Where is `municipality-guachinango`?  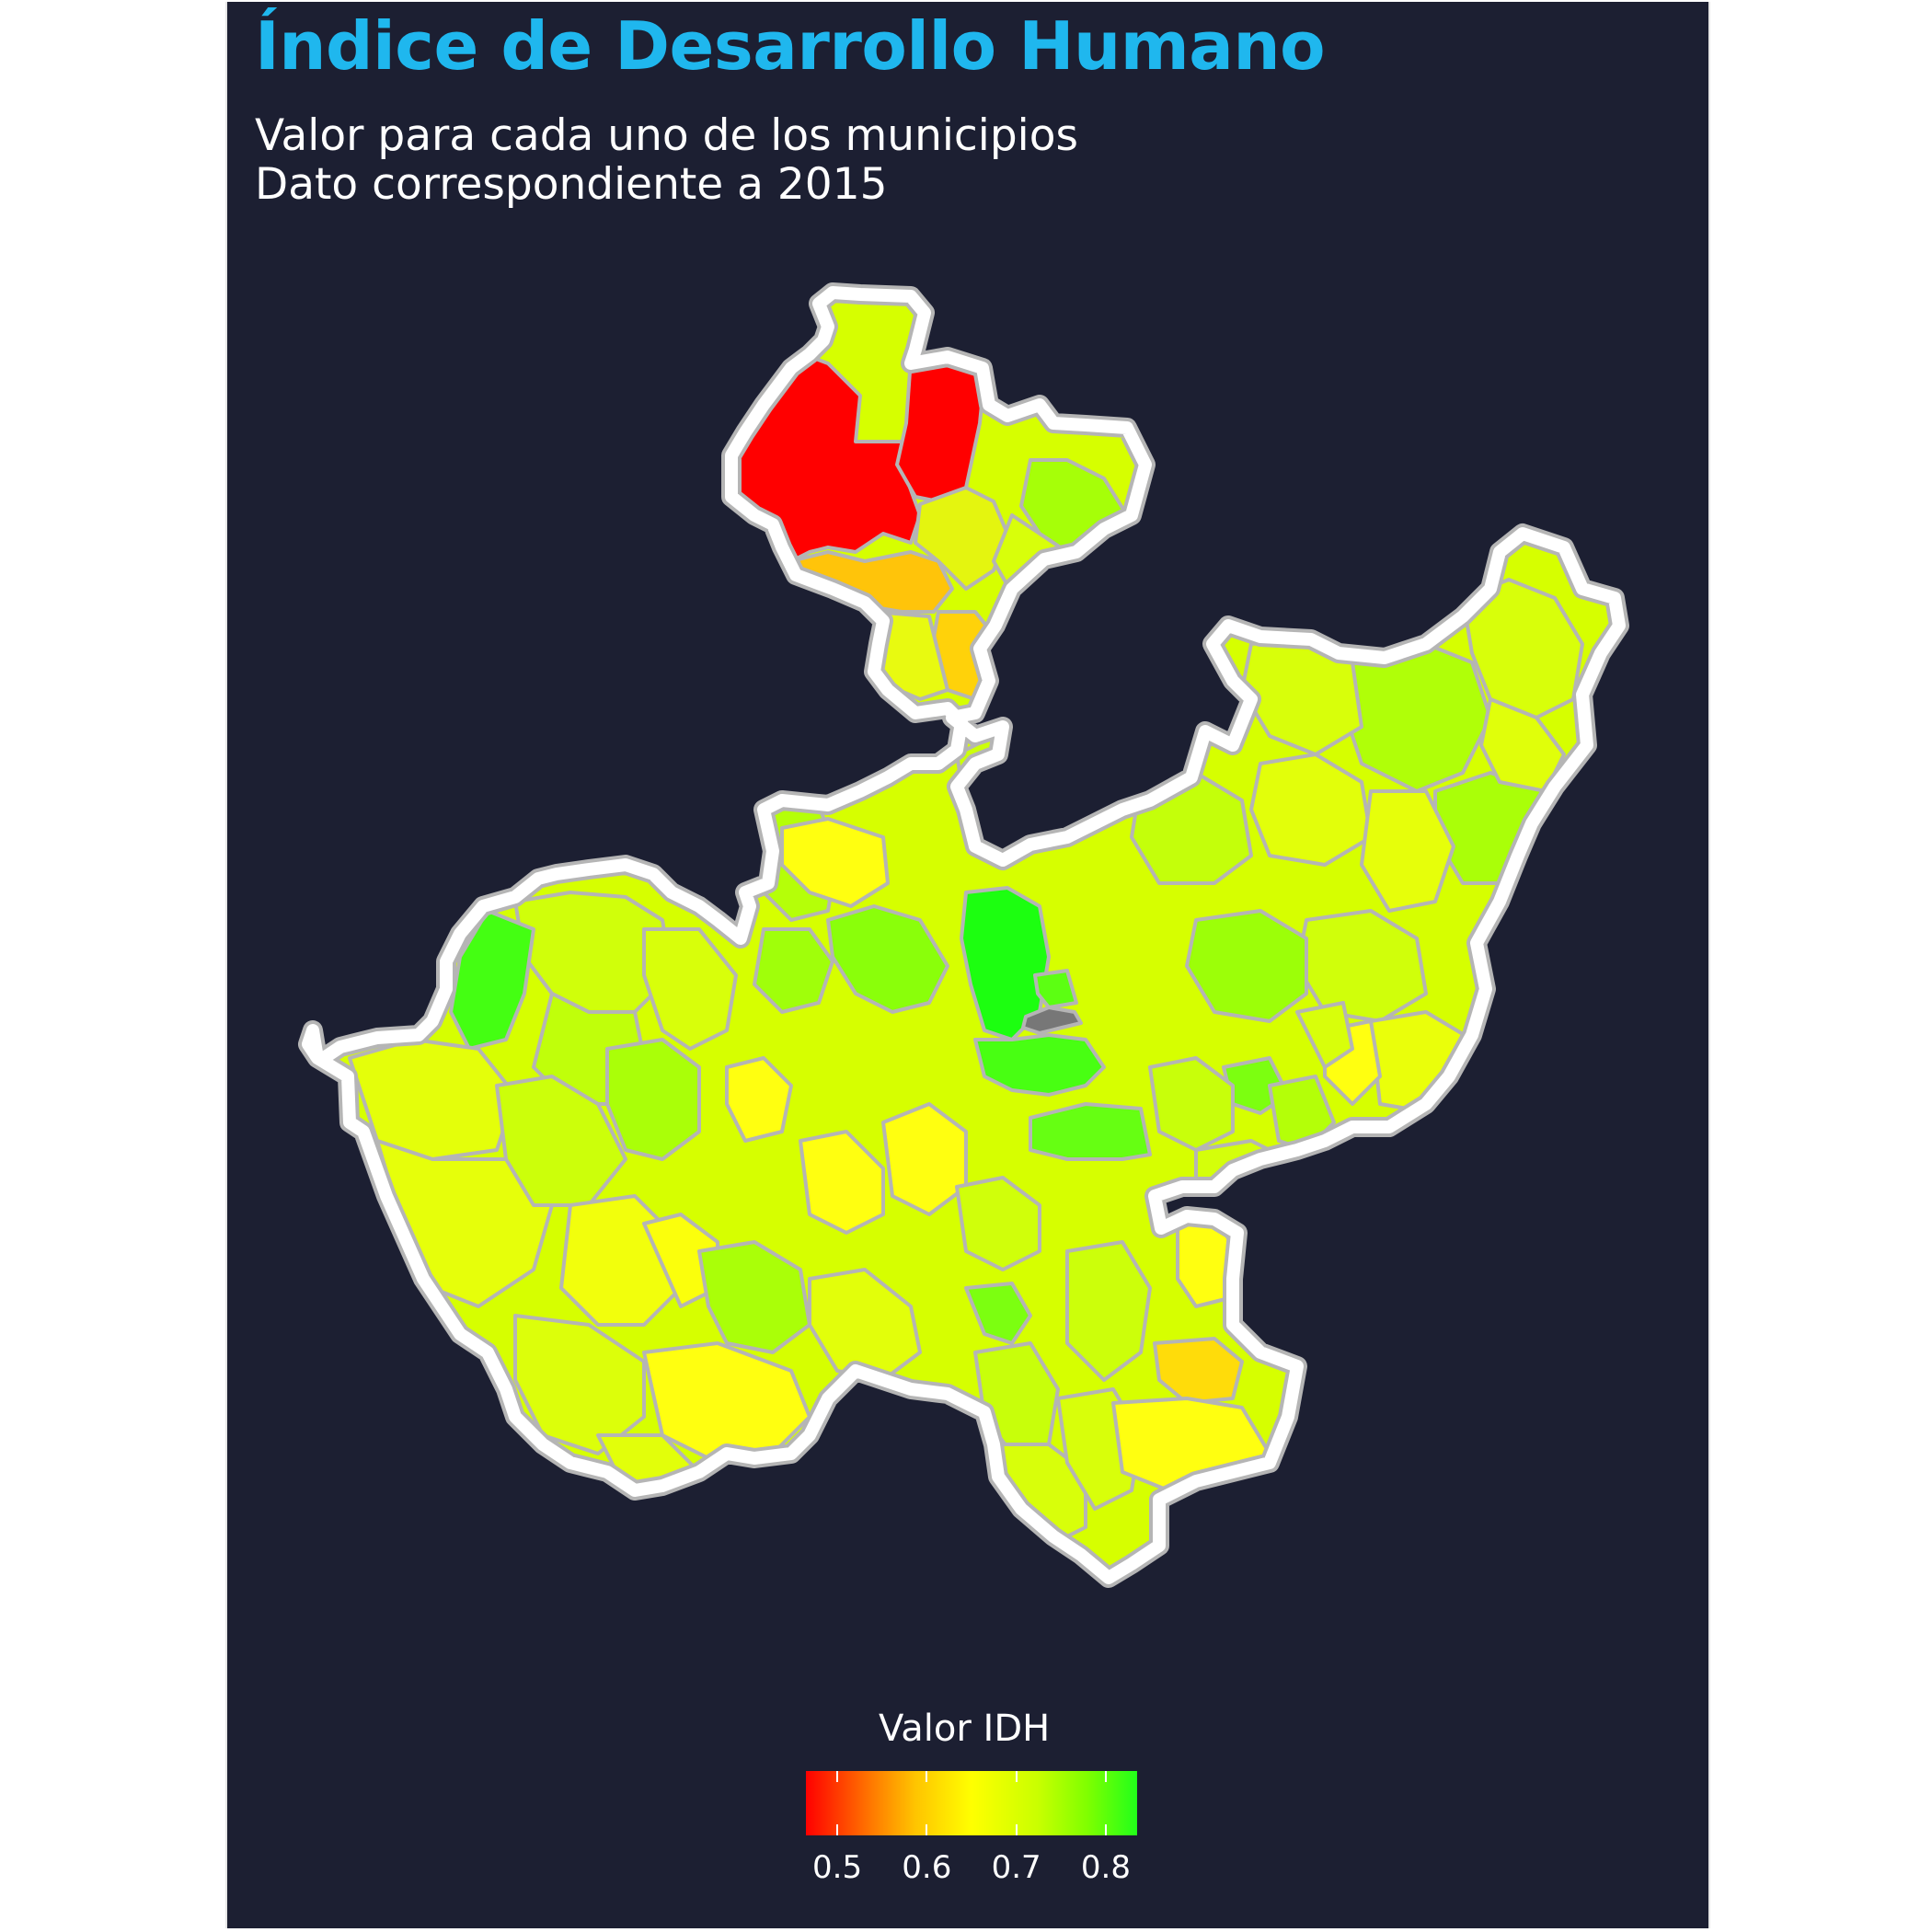 municipality-guachinango is located at coordinates (690, 989).